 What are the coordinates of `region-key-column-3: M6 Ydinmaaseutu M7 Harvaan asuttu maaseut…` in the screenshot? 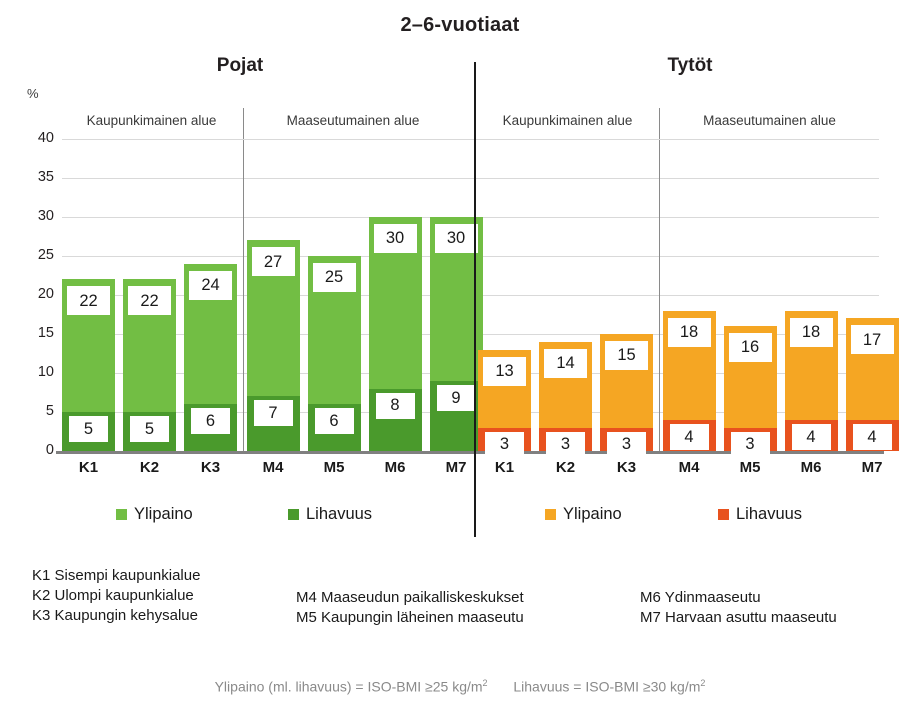 It's located at (738, 608).